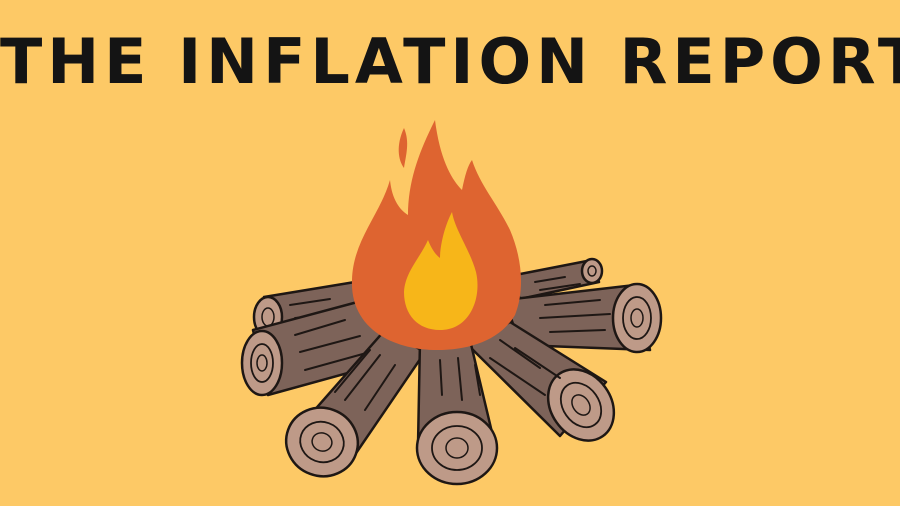 This screenshot has height=506, width=900. I want to click on log-front-left, so click(355, 403).